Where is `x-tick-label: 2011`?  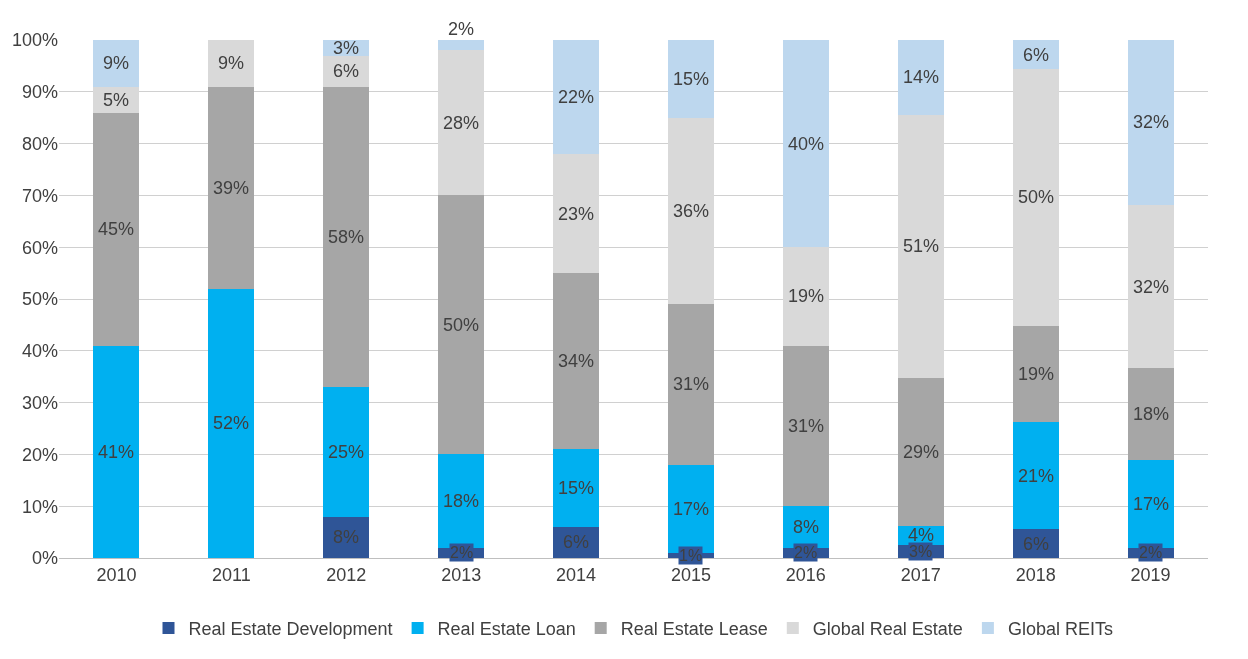
x-tick-label: 2011 is located at coordinates (231, 574).